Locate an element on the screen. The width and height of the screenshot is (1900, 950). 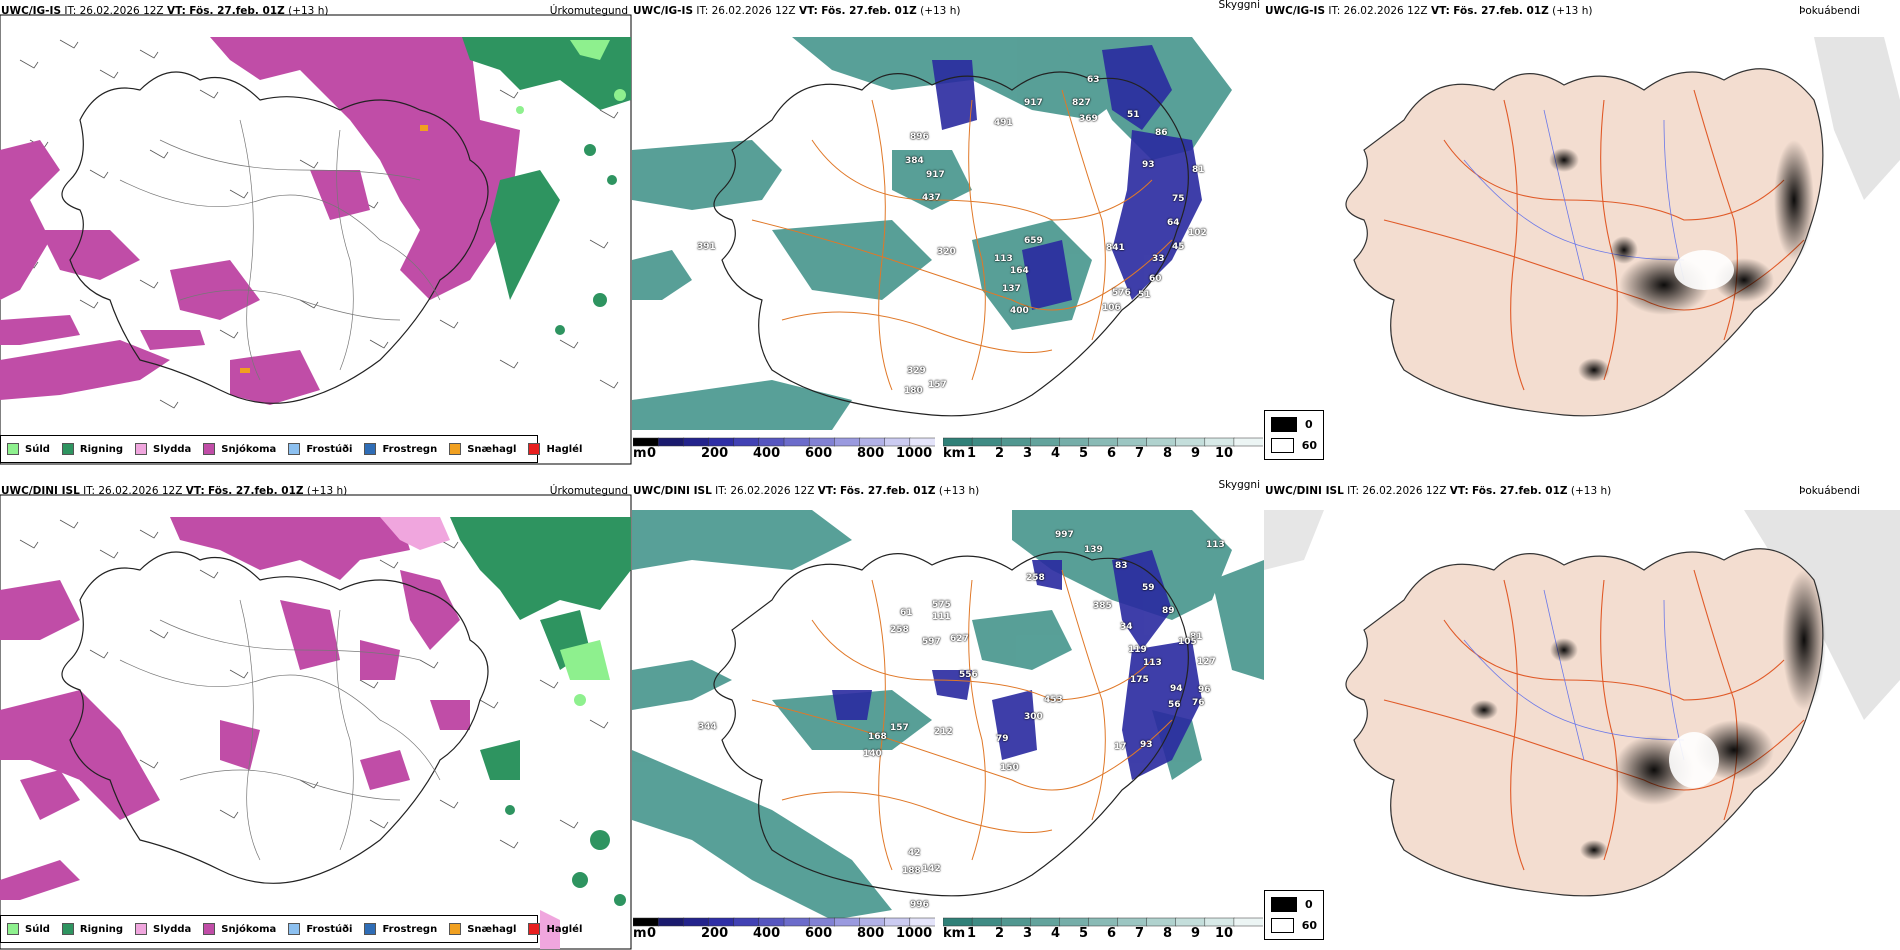
feature-label: 106 is located at coordinates (1111, 308).